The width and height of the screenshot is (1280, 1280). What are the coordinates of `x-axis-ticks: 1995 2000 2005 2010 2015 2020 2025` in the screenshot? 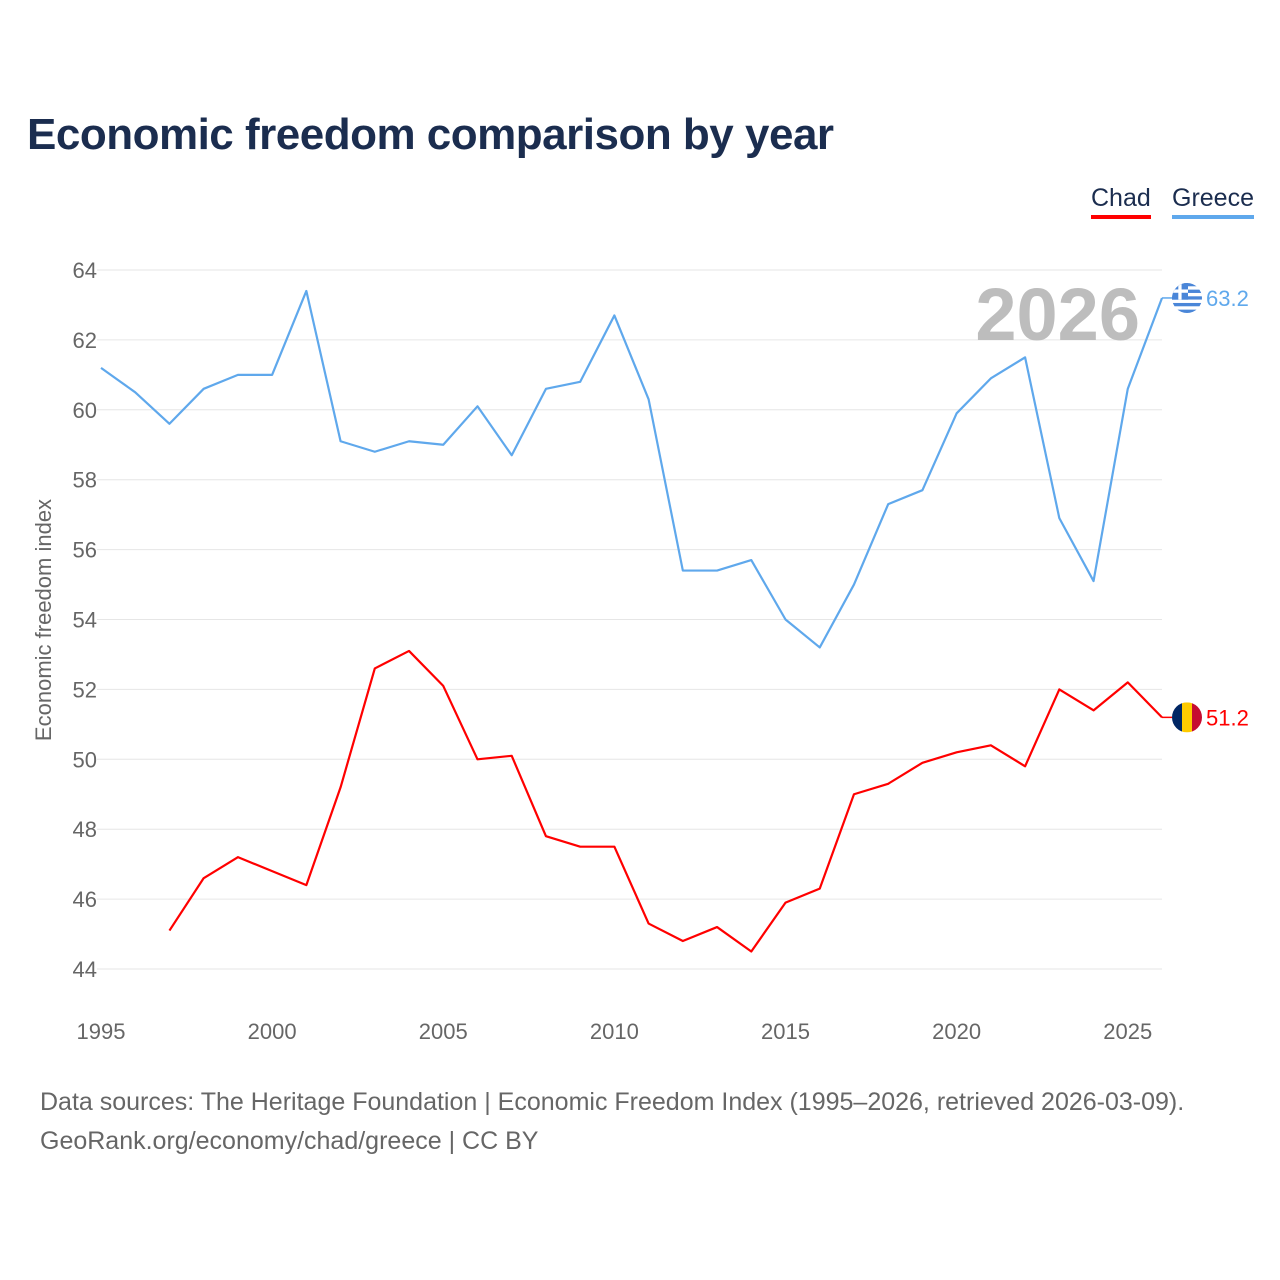 It's located at (615, 1031).